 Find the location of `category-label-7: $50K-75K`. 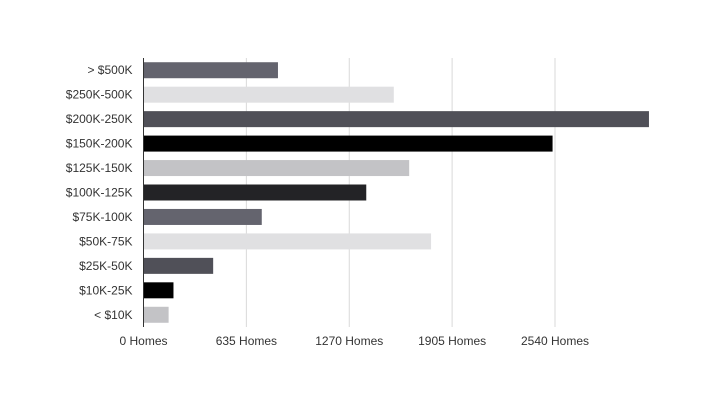

category-label-7: $50K-75K is located at coordinates (105, 241).